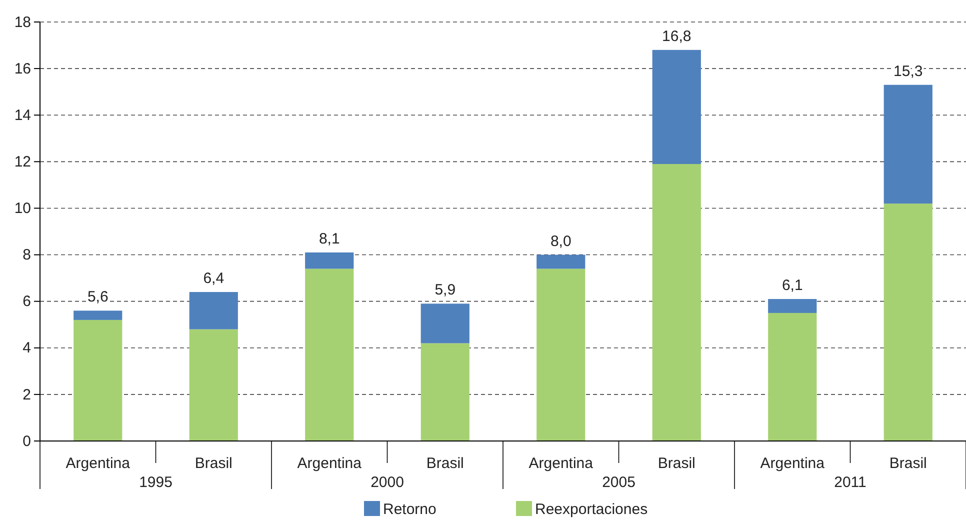 The image size is (966, 521). I want to click on y-tick-label: 16, so click(22, 69).